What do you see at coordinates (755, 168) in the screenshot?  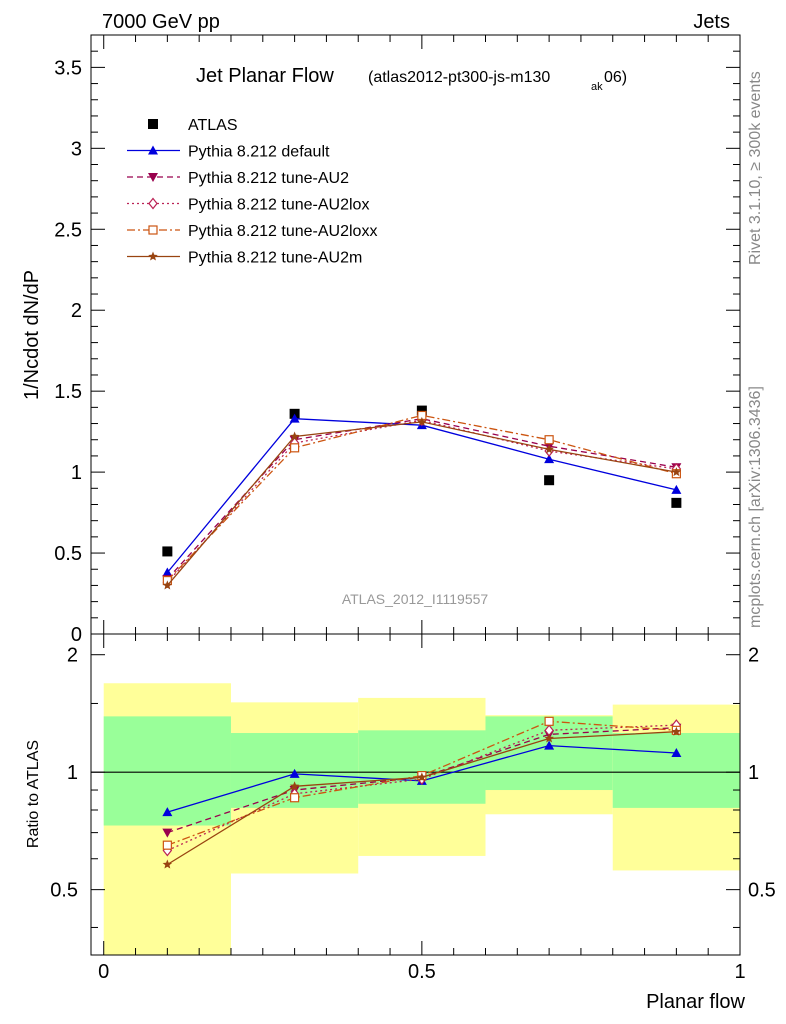 I see `rivet-label: Rivet 3.1.10, ≥ 300k events` at bounding box center [755, 168].